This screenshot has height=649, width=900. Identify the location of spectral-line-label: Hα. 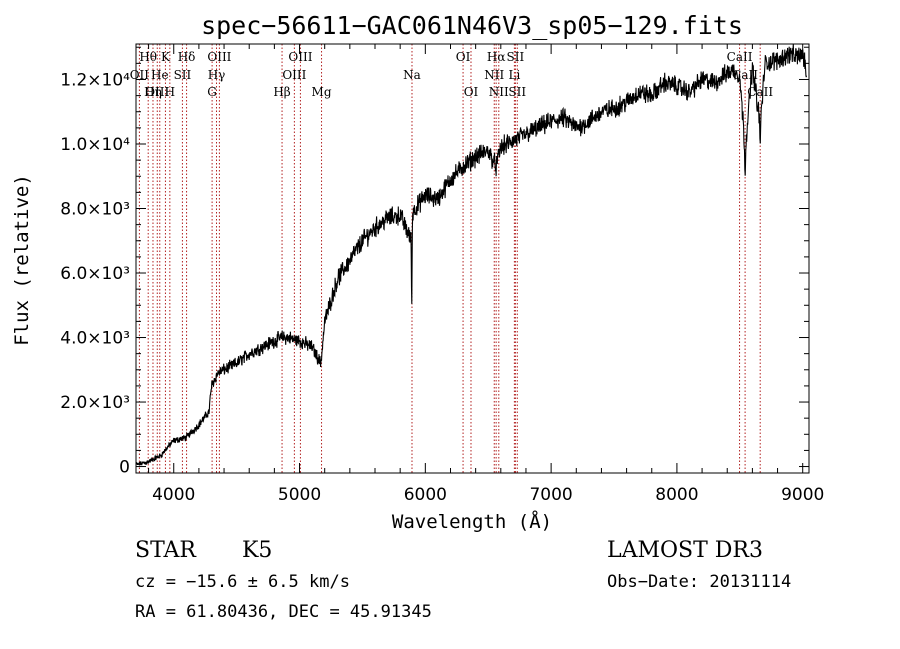
(496, 57).